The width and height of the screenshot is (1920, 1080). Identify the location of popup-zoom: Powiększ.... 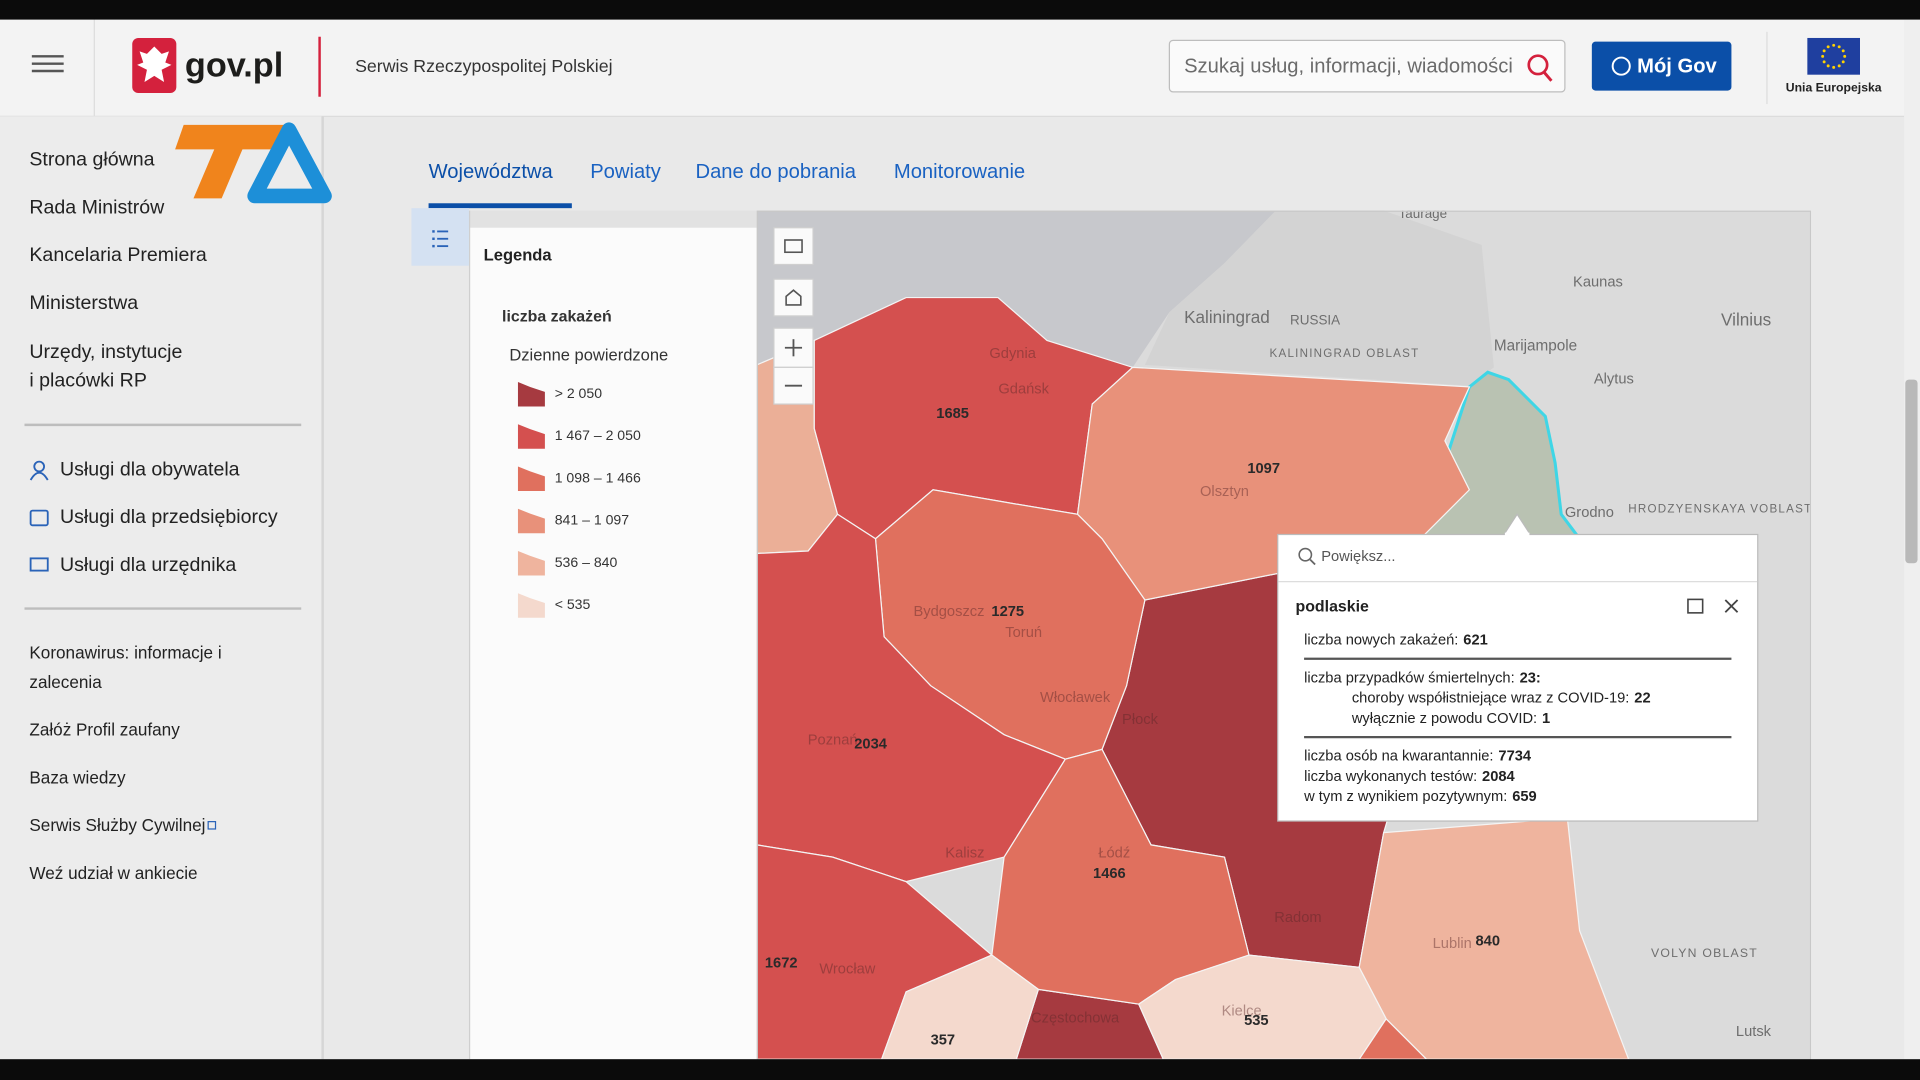
(1358, 557).